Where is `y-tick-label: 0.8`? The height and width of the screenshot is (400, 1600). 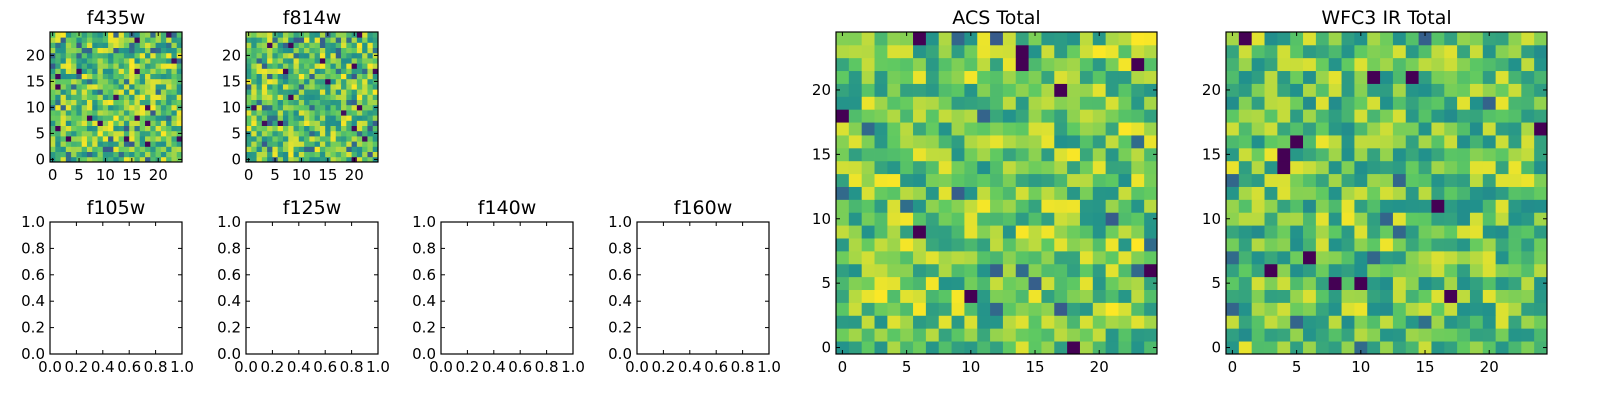
y-tick-label: 0.8 is located at coordinates (229, 248).